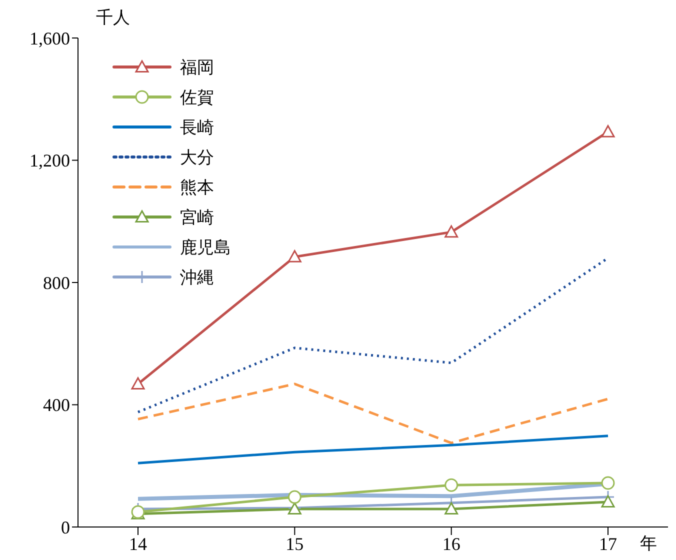  Describe the element at coordinates (205, 247) in the screenshot. I see `legend-label: 鹿児島` at that location.